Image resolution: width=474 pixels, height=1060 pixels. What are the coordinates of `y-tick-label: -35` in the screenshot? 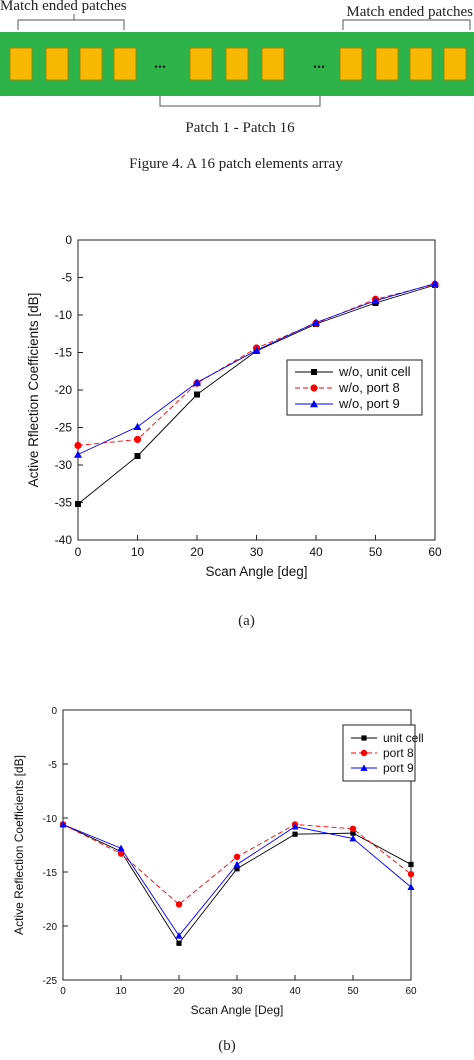 It's located at (64, 503).